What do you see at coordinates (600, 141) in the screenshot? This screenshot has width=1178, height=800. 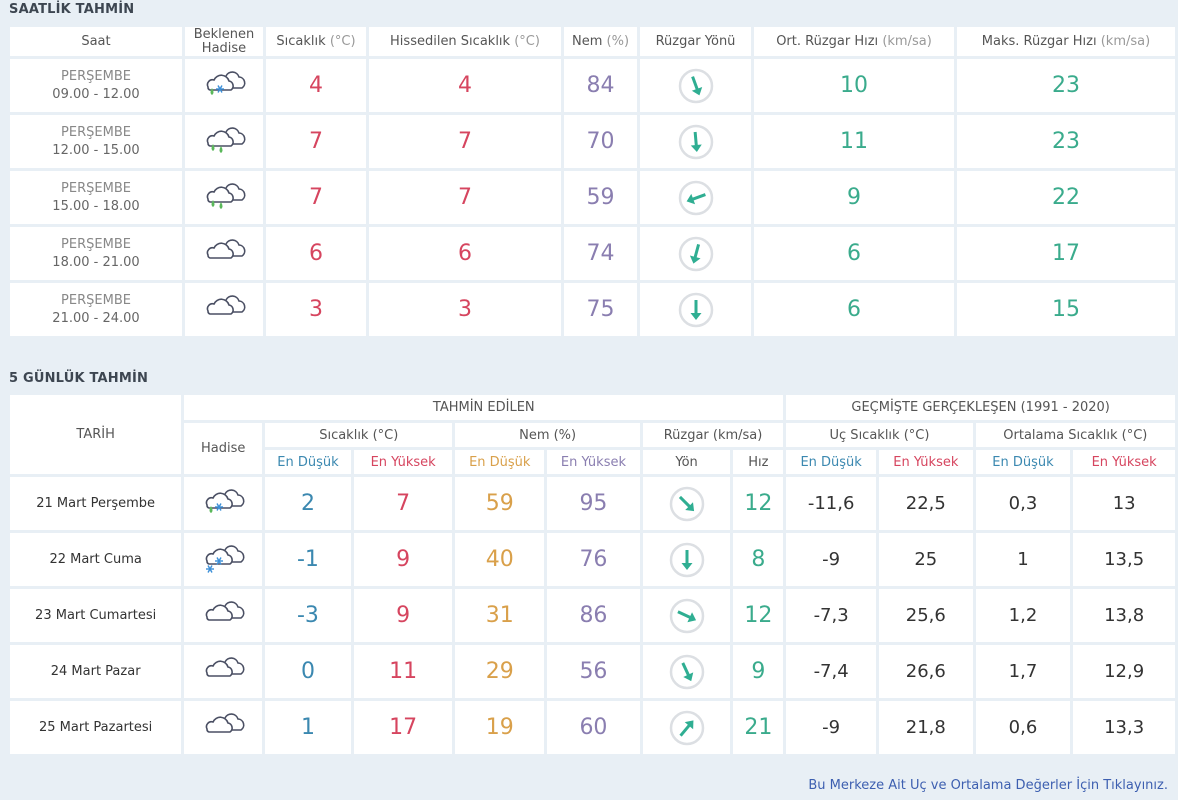 I see `humidity: 70` at bounding box center [600, 141].